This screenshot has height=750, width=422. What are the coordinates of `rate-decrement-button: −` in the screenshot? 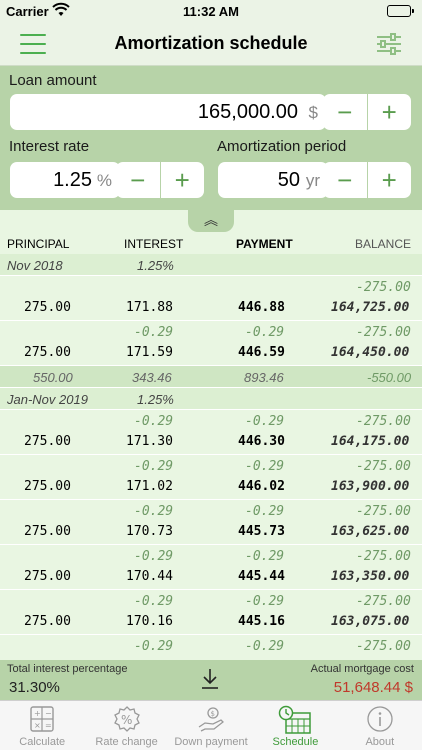 It's located at (138, 180).